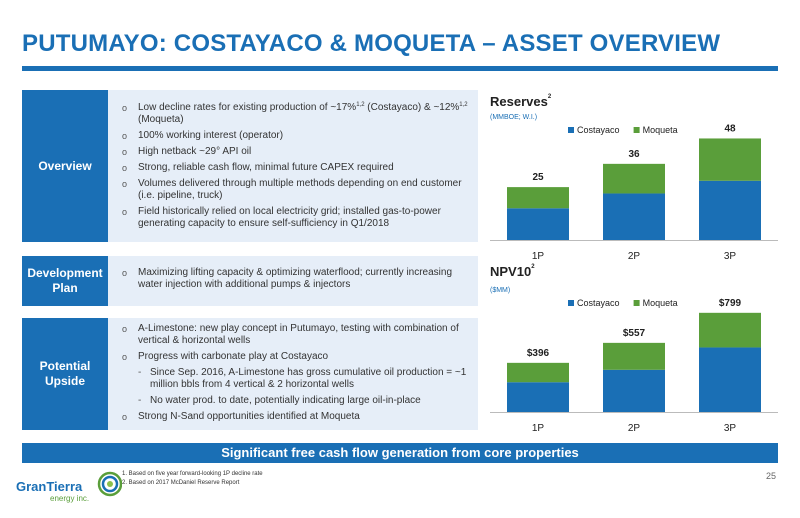 This screenshot has width=800, height=518. What do you see at coordinates (297, 136) in the screenshot?
I see `bullet-item: 100% working interest (operator)` at bounding box center [297, 136].